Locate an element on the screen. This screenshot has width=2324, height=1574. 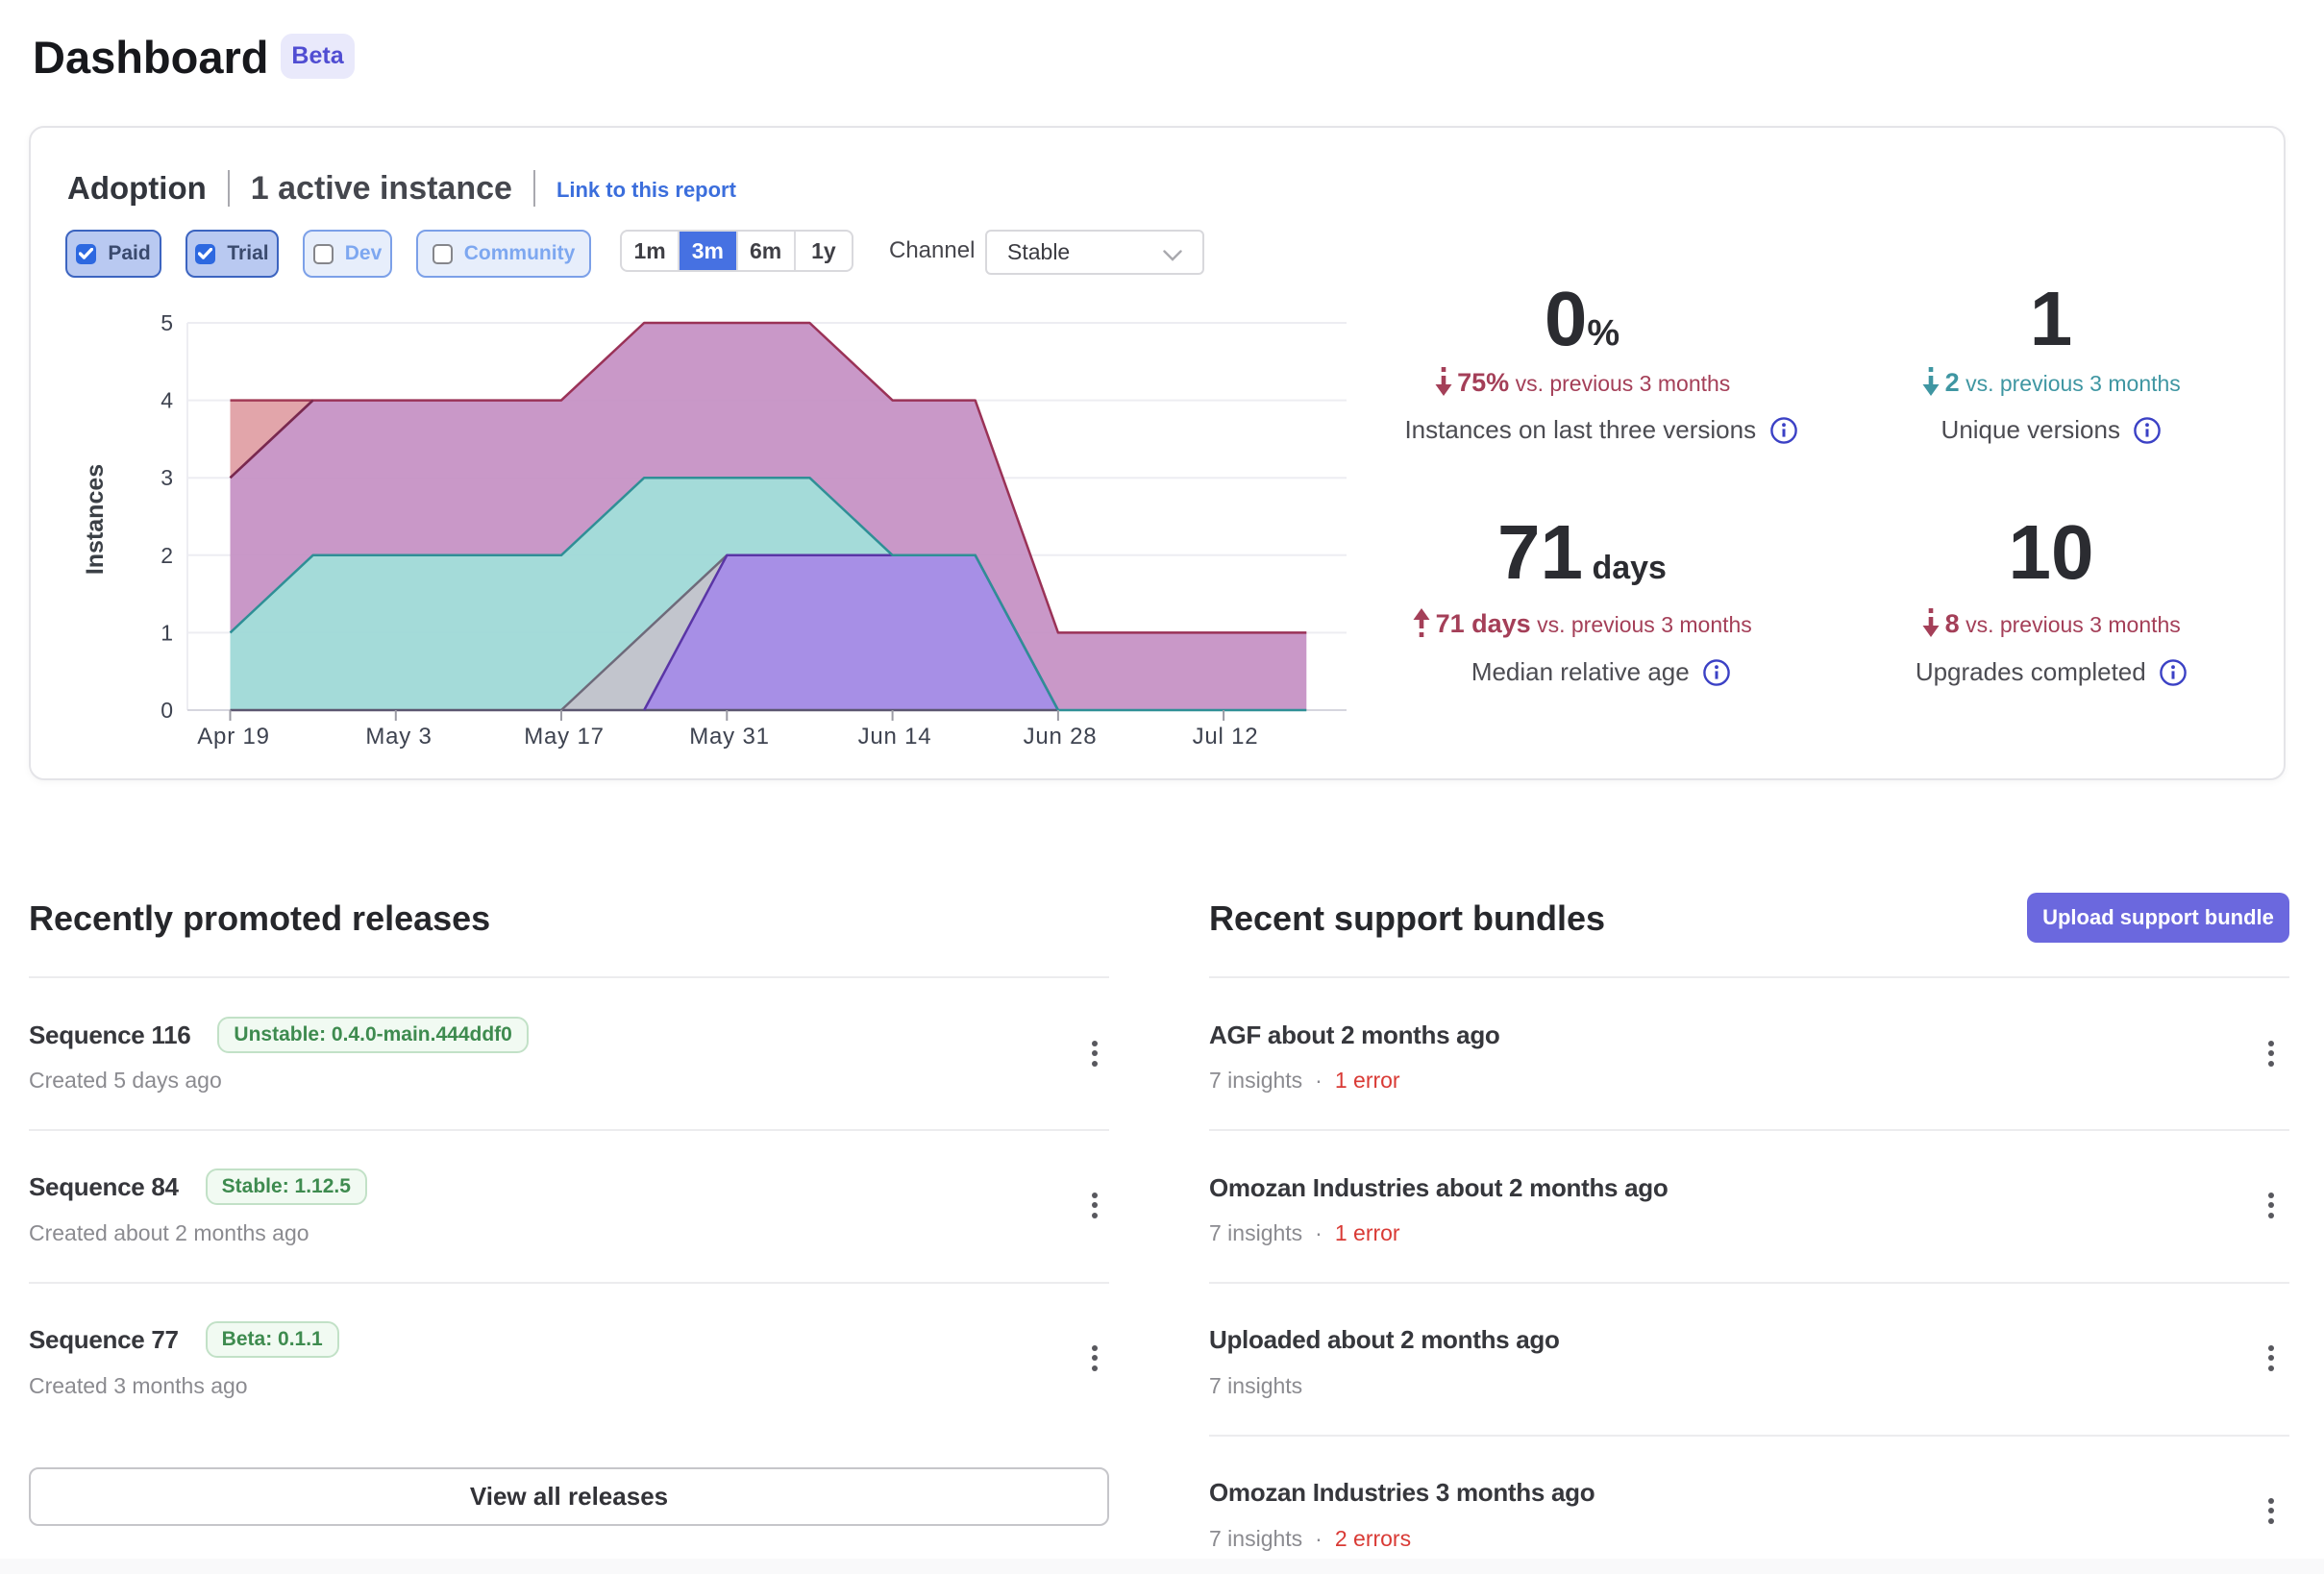
svg-text: Jul 12 is located at coordinates (1226, 737).